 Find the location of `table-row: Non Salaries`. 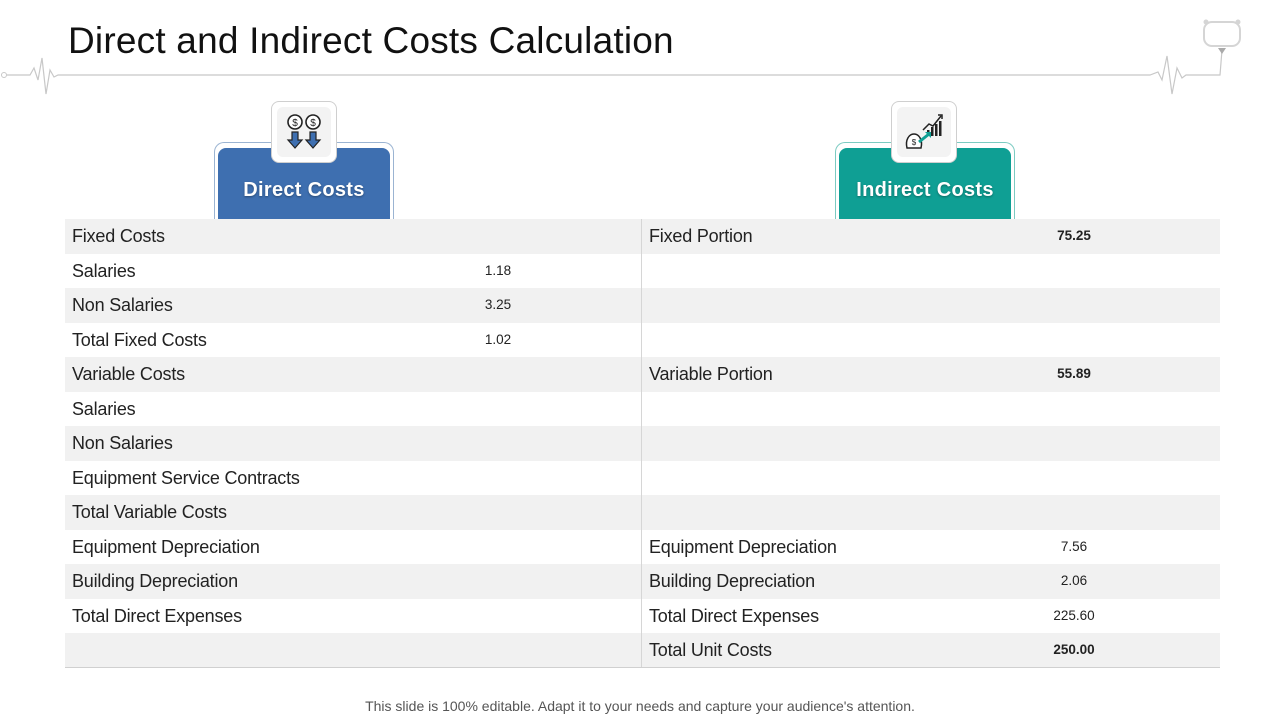

table-row: Non Salaries is located at coordinates (642, 443).